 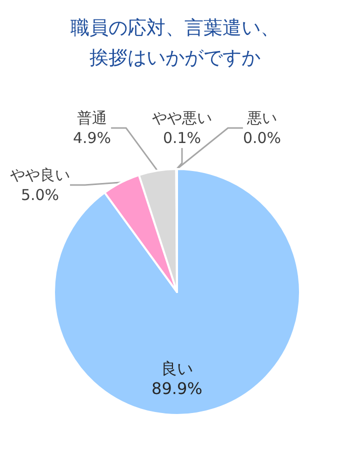 I want to click on category-label: 悪い, so click(x=262, y=118).